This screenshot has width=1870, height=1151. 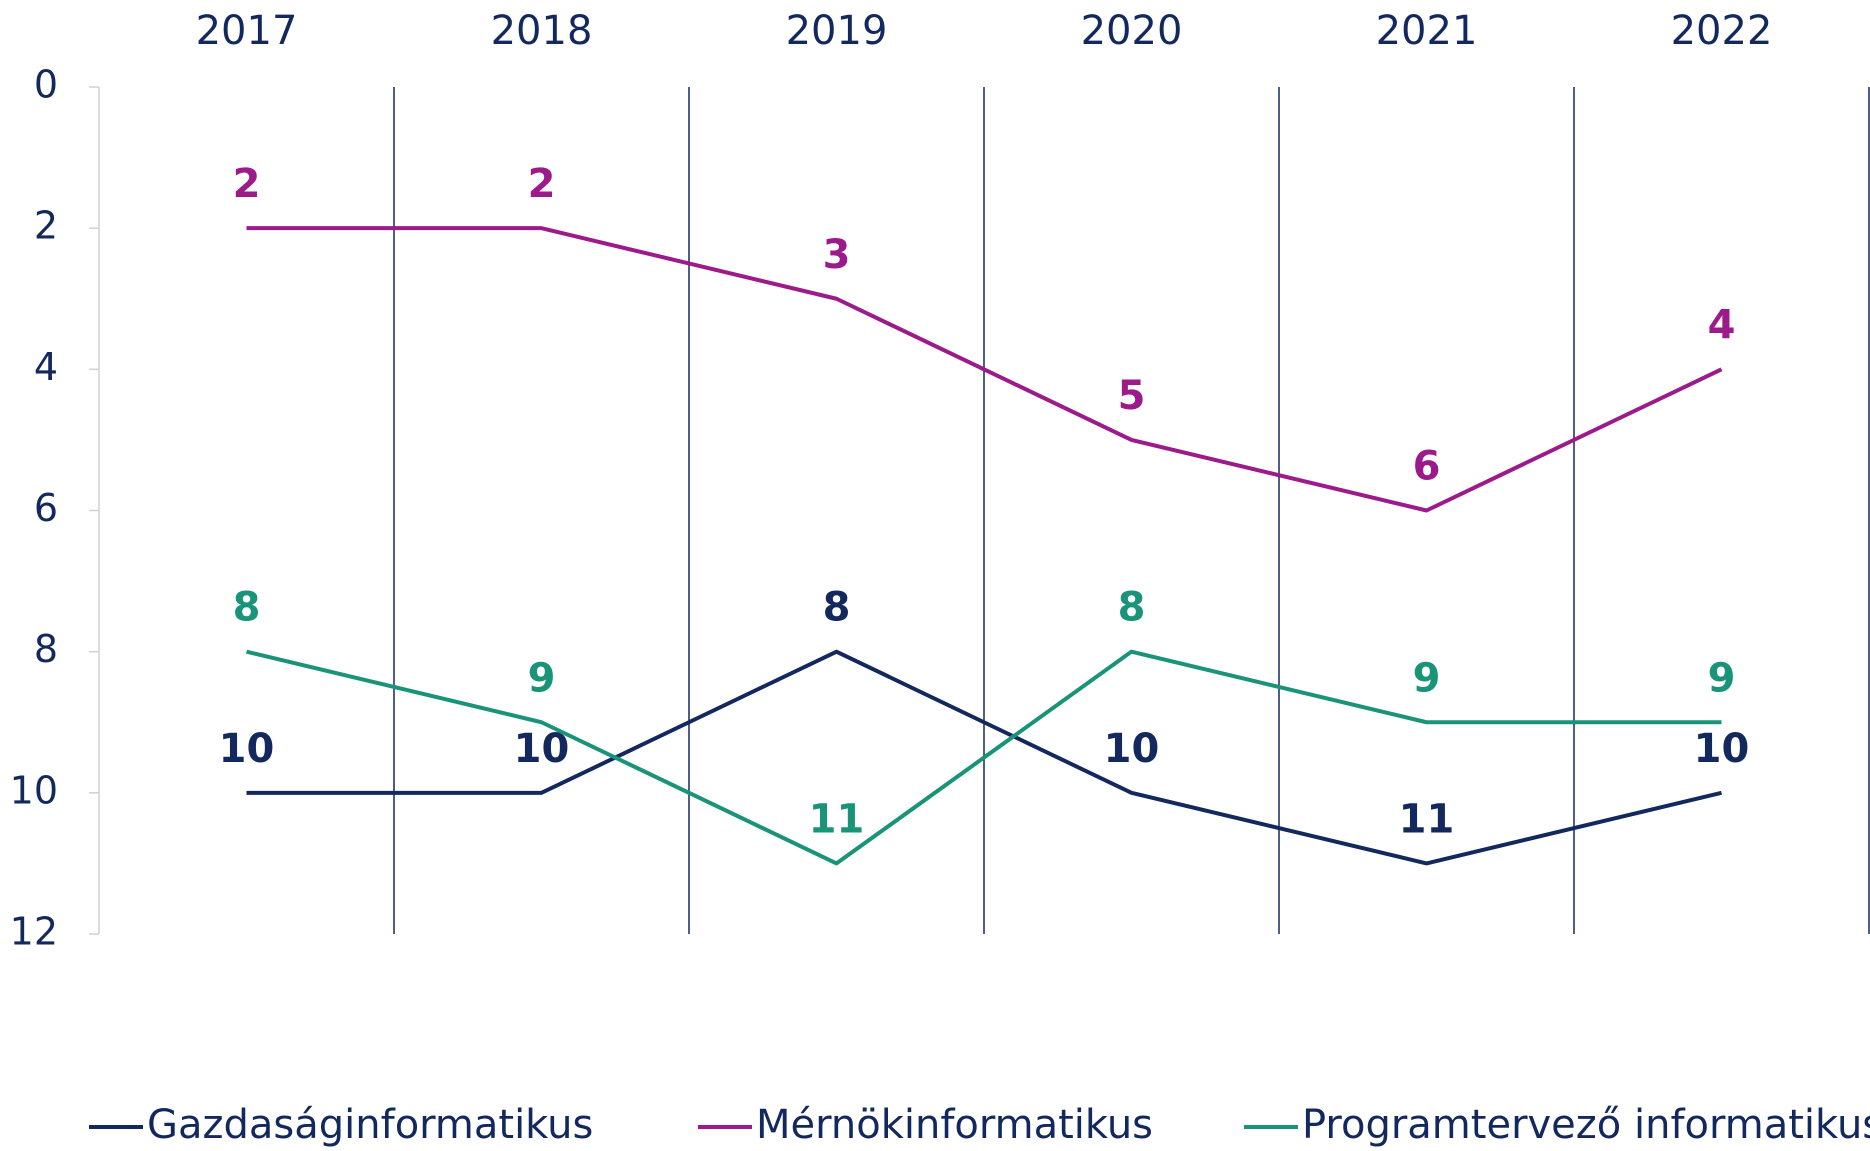 I want to click on x-tick-label: 2019, so click(x=837, y=31).